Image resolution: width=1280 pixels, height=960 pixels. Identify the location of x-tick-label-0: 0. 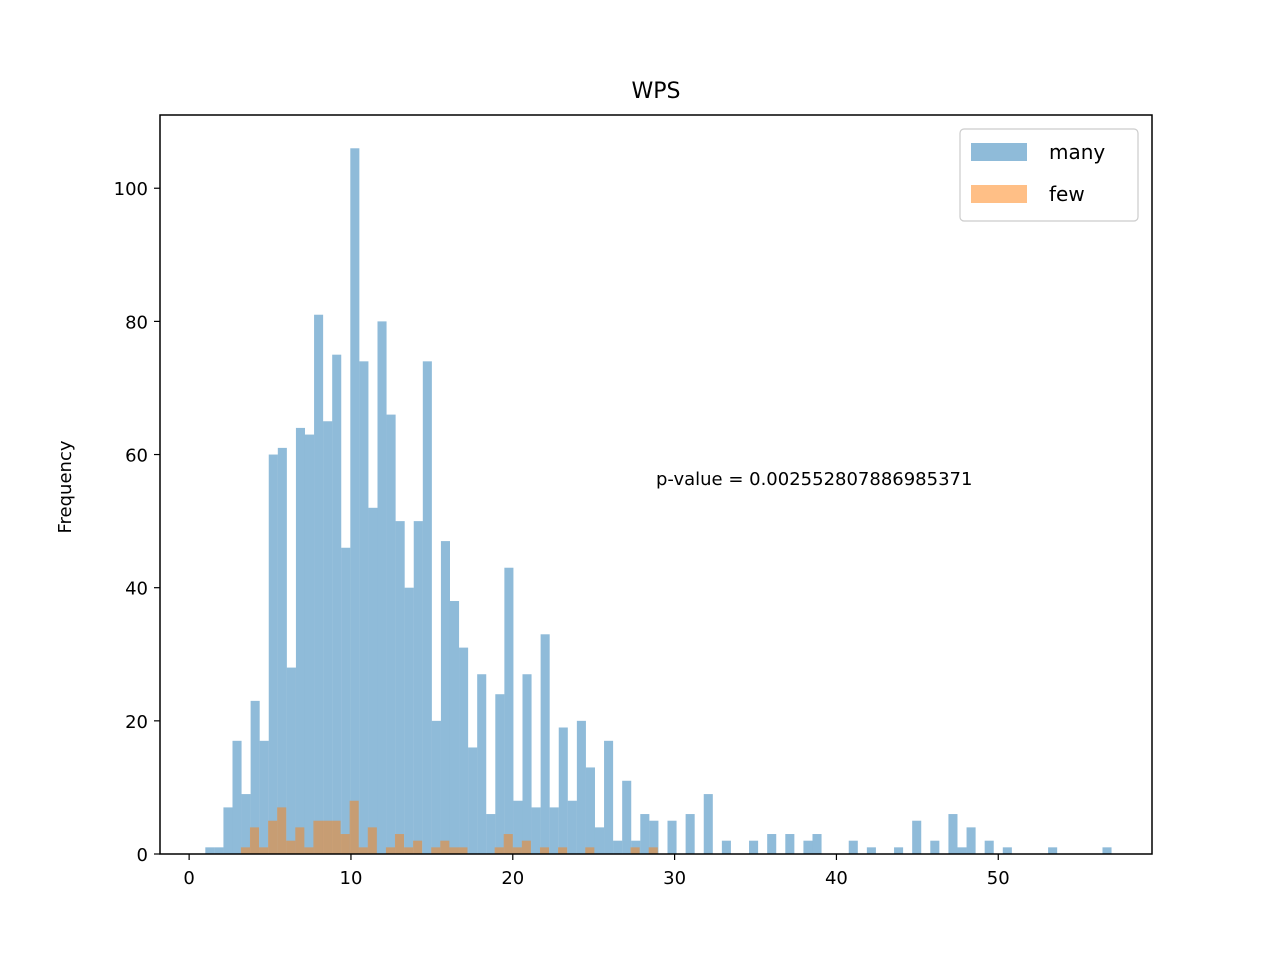
(188, 878).